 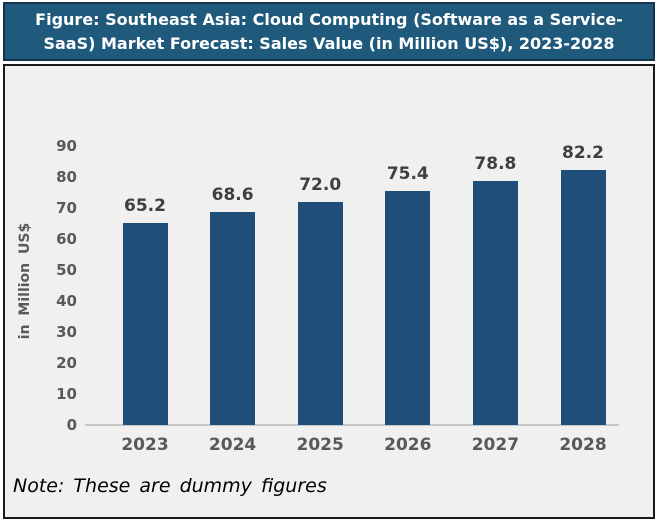 What do you see at coordinates (66, 394) in the screenshot?
I see `y-tick-label: 10` at bounding box center [66, 394].